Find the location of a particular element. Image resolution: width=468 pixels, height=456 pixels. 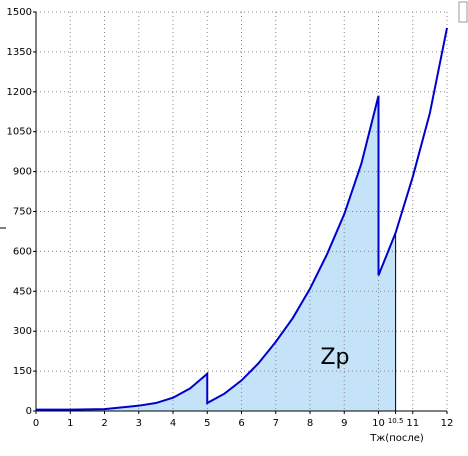

y-tick-label: 0 is located at coordinates (29, 411).